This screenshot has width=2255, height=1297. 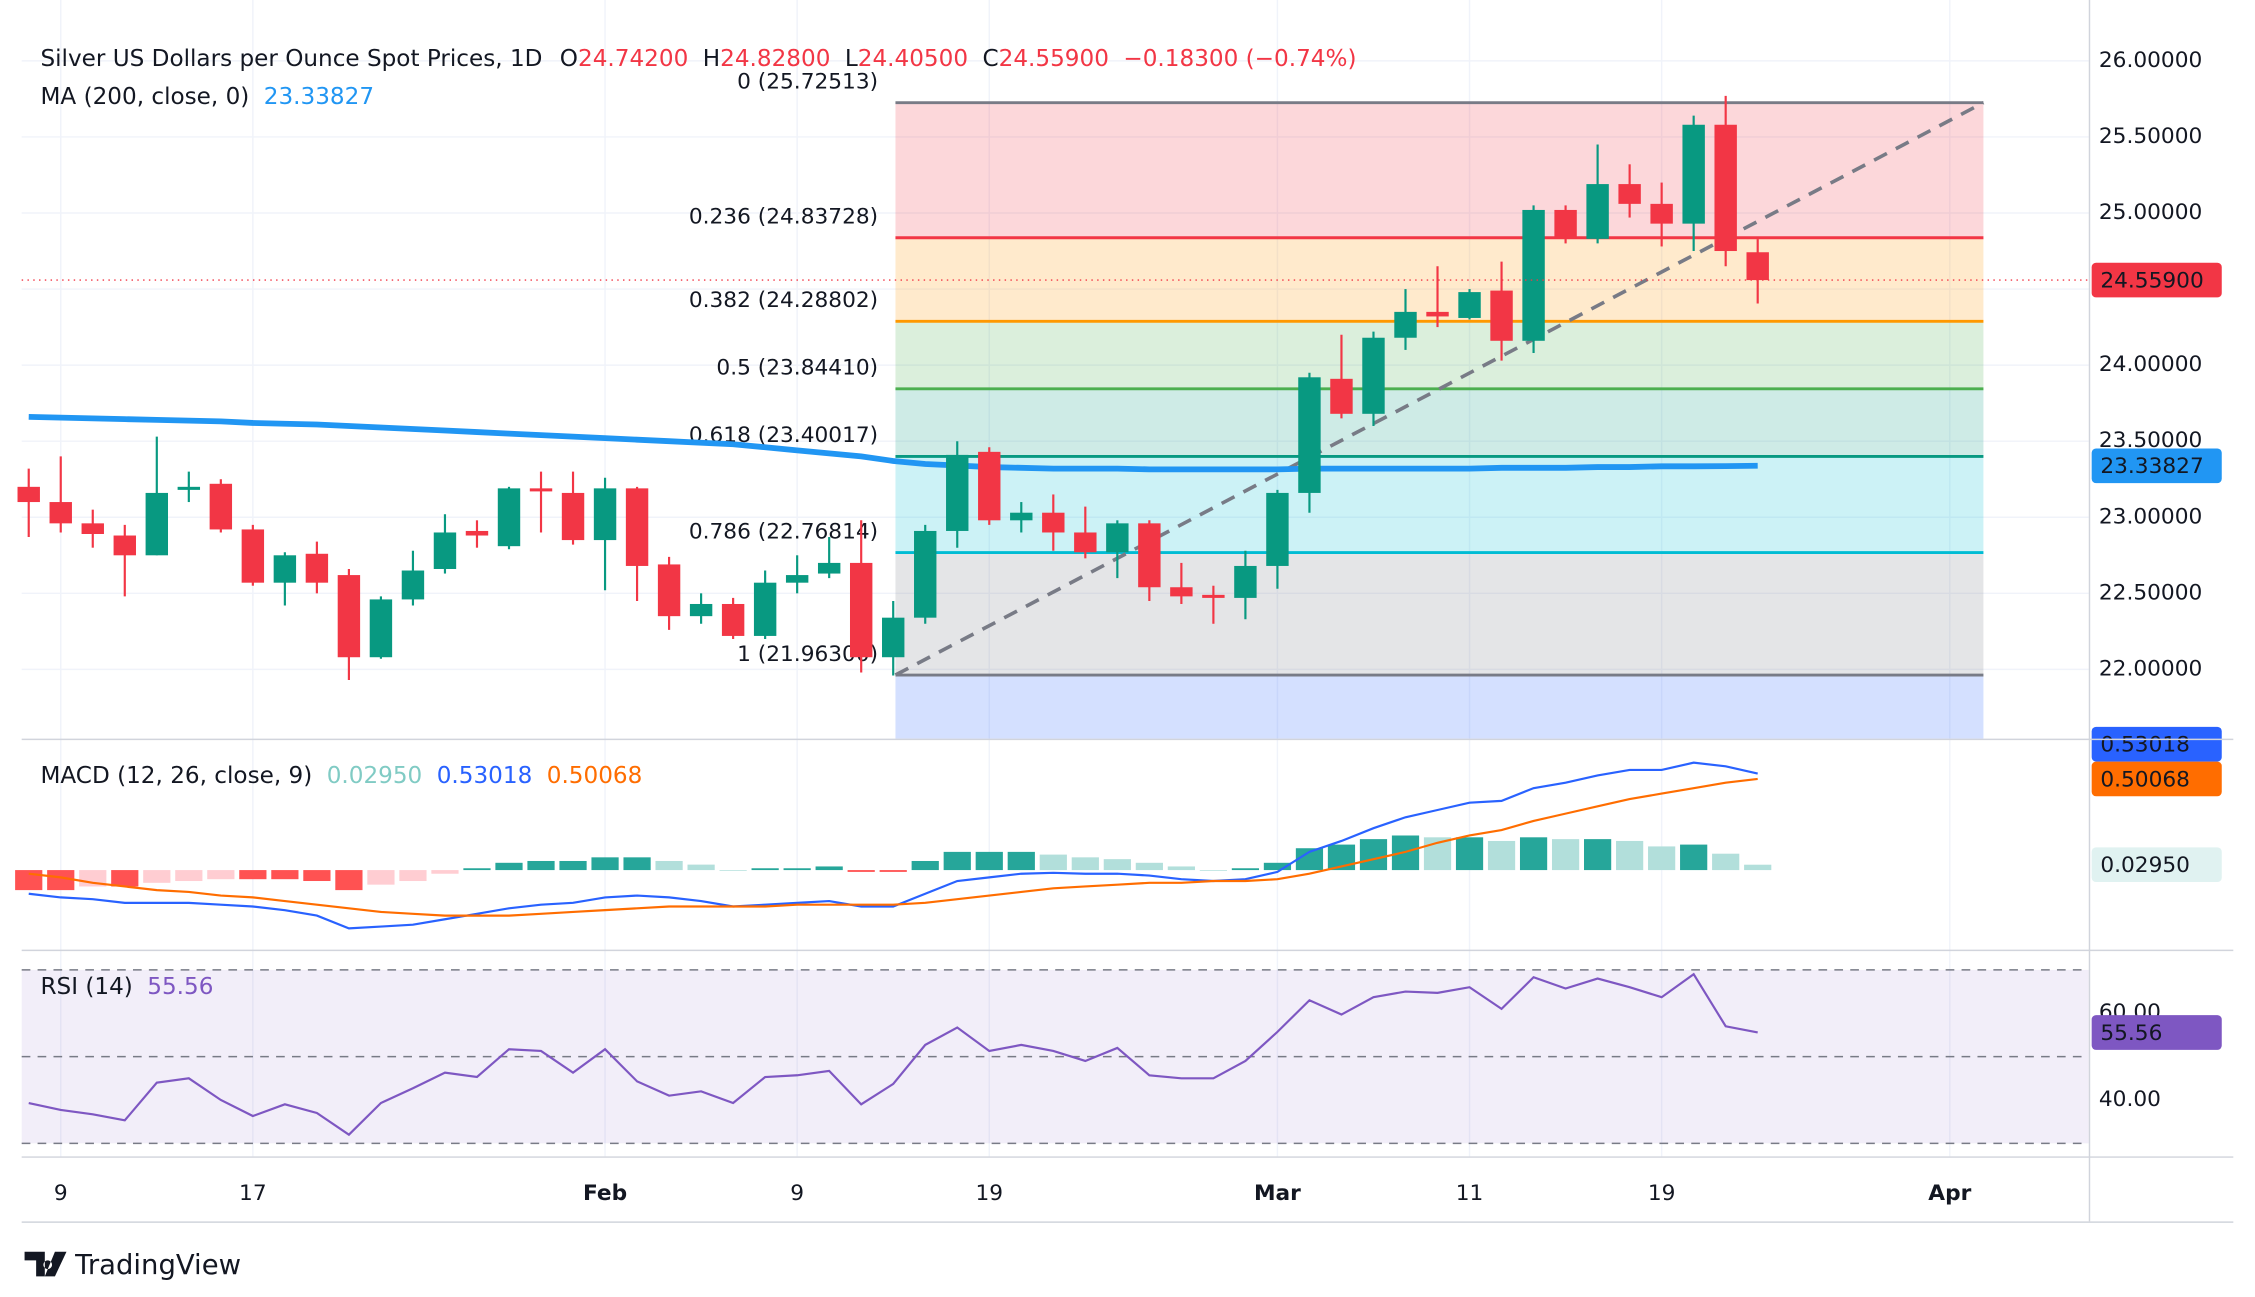 I want to click on x-tick-label: Mar, so click(x=1277, y=1193).